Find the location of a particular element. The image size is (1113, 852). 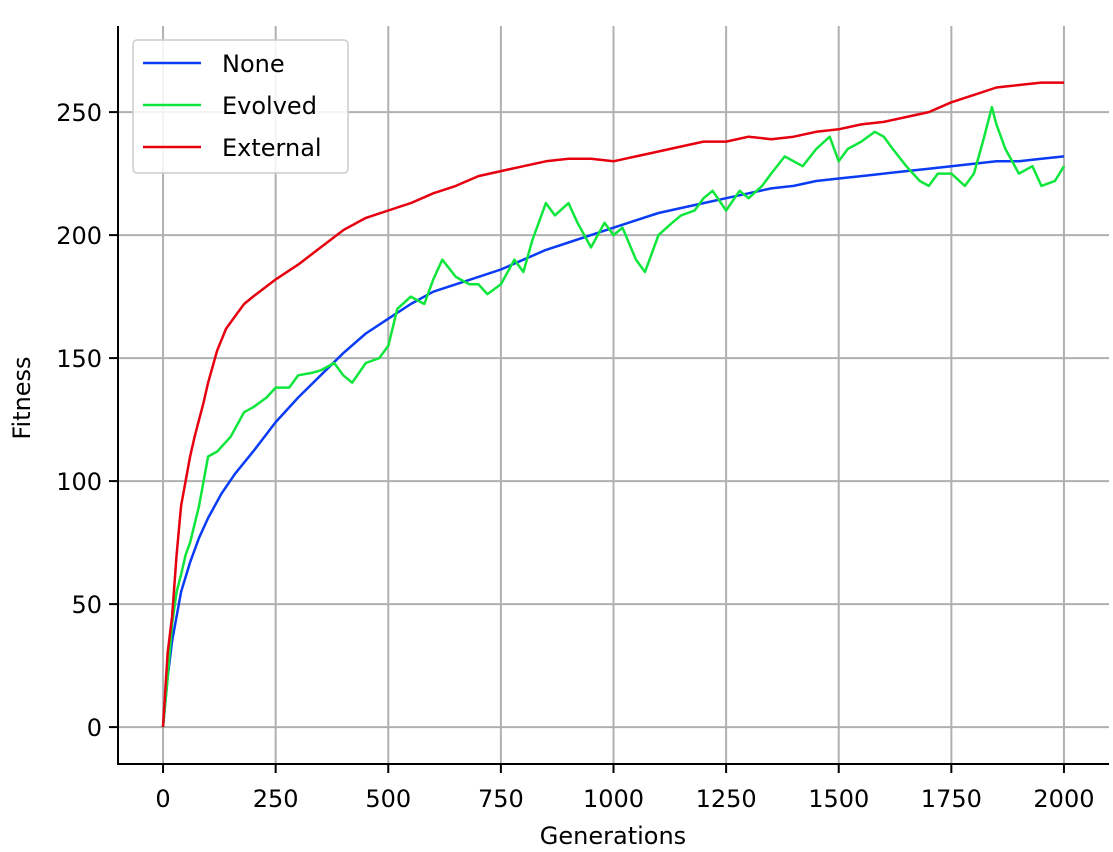

legend: None Evolved External is located at coordinates (240, 106).